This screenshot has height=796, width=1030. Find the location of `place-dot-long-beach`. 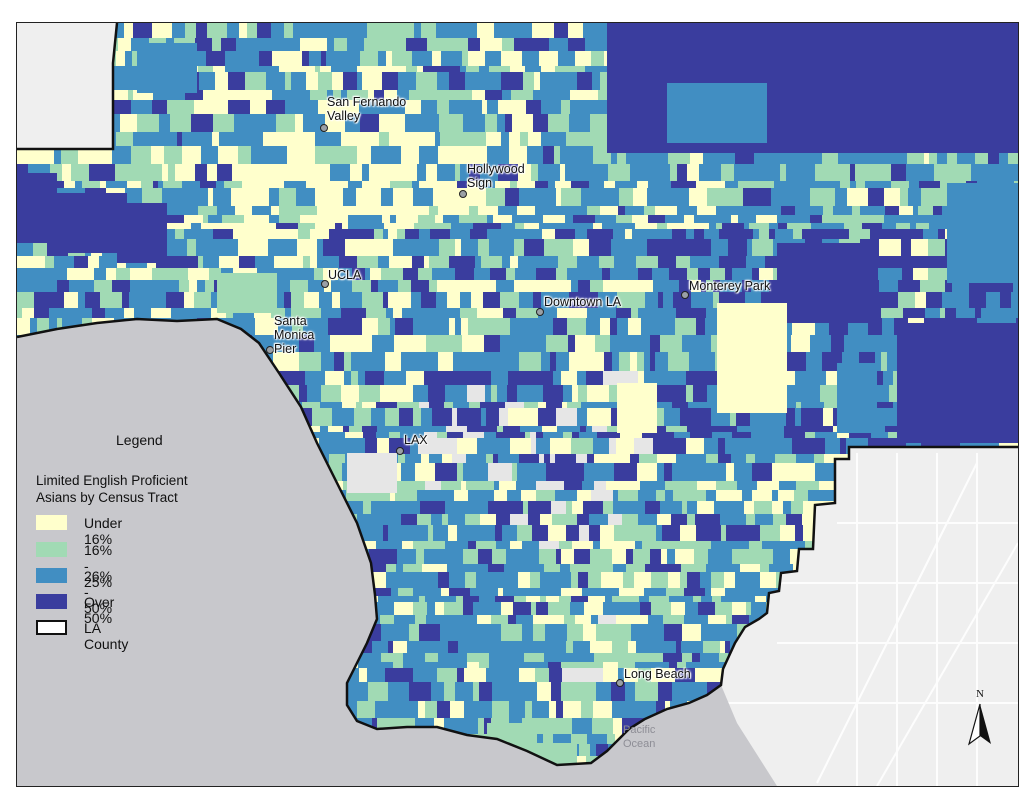

place-dot-long-beach is located at coordinates (620, 683).